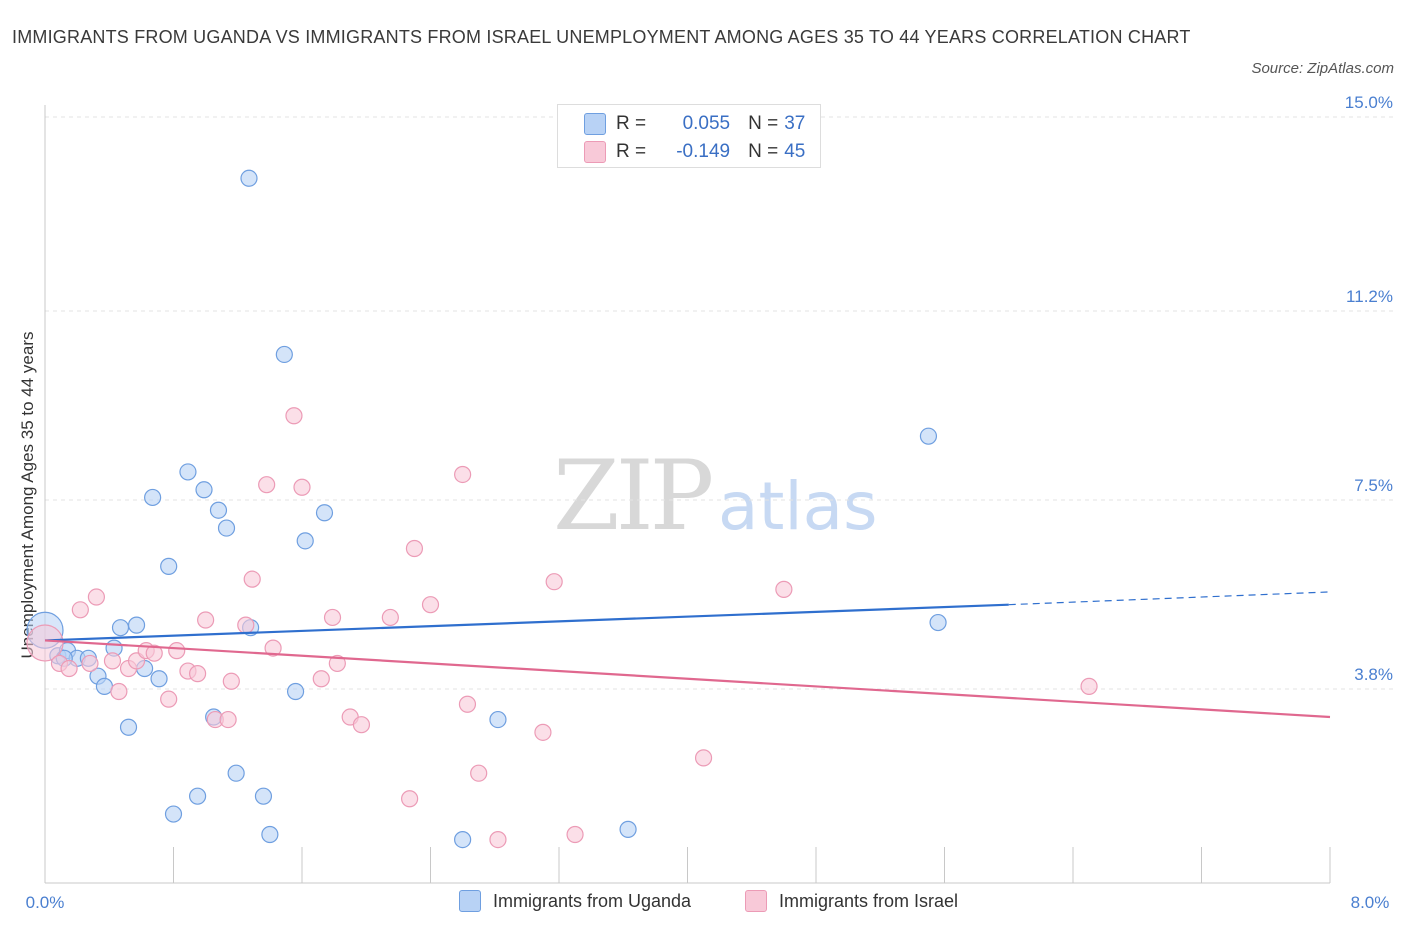 The height and width of the screenshot is (930, 1406). I want to click on y-tick-label-2: 11.2%, so click(1369, 296).